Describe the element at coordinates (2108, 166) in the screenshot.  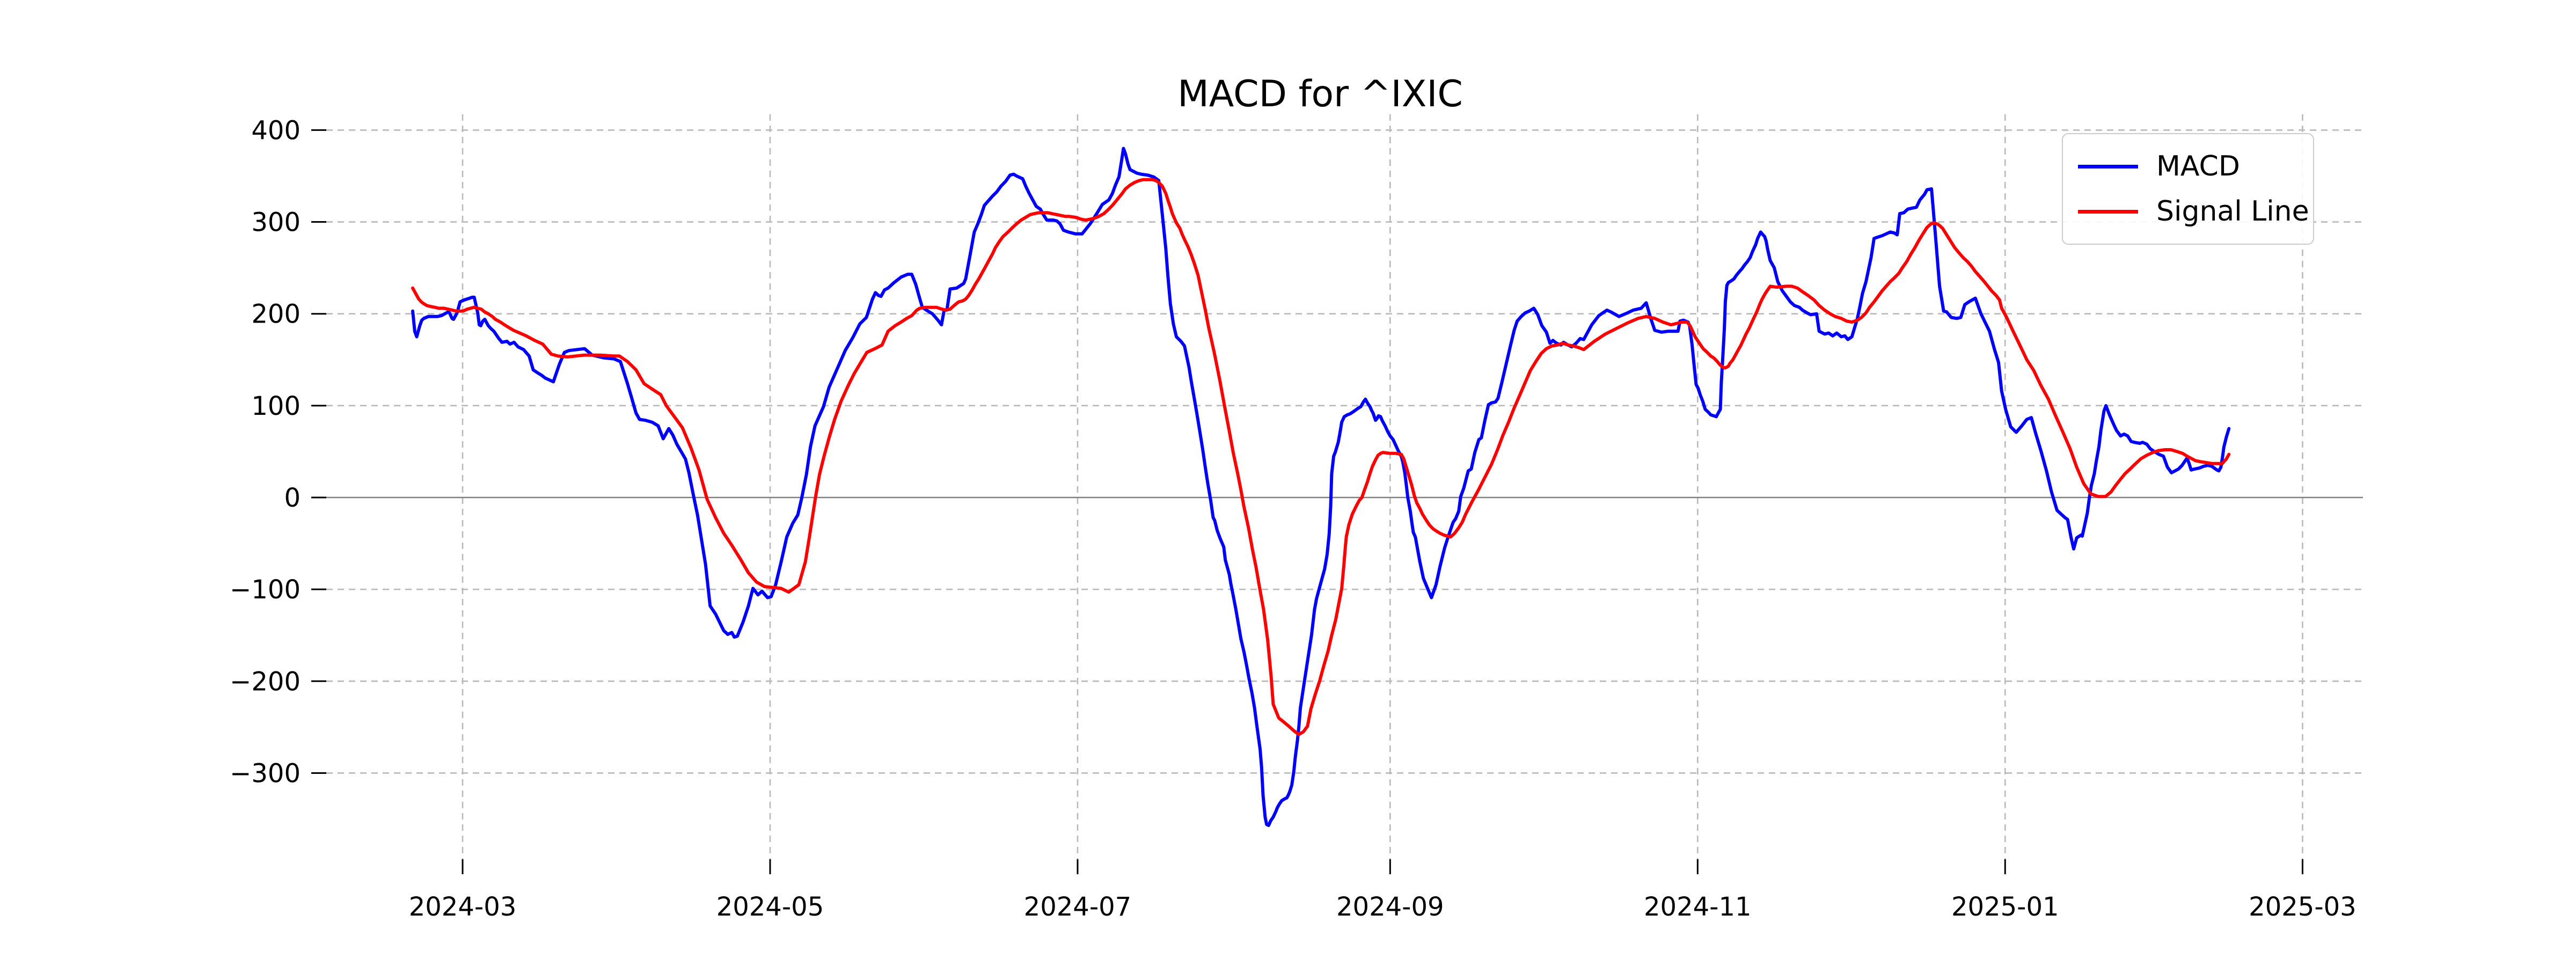
I see `macd-line-swatch` at that location.